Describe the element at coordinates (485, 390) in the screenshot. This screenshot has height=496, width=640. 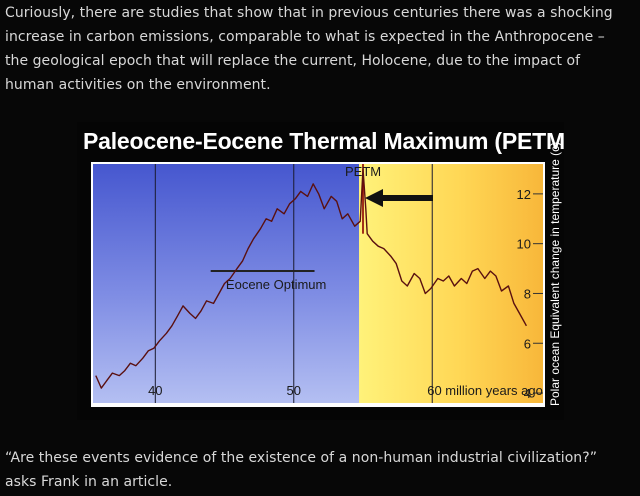
I see `x-tick-label: 60 million years ago` at that location.